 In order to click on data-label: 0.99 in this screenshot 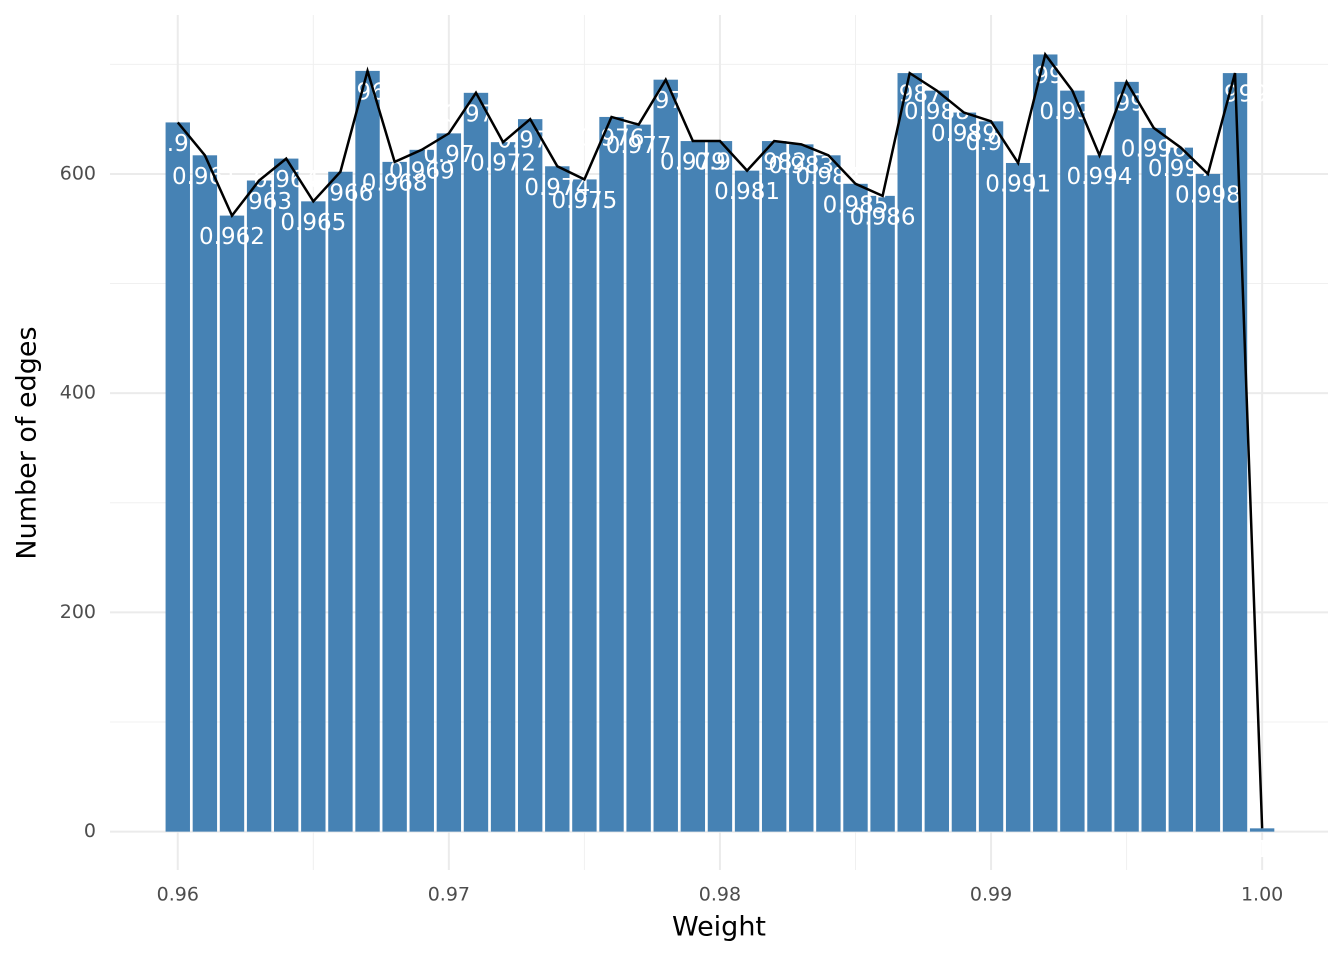, I will do `click(990, 143)`.